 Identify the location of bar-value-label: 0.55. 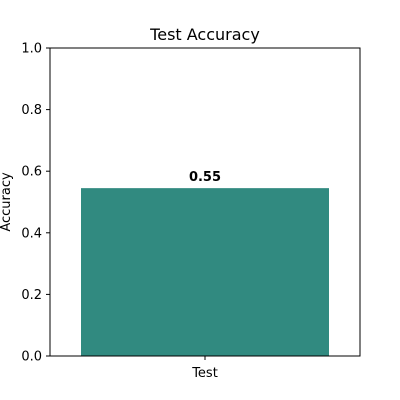
(205, 177).